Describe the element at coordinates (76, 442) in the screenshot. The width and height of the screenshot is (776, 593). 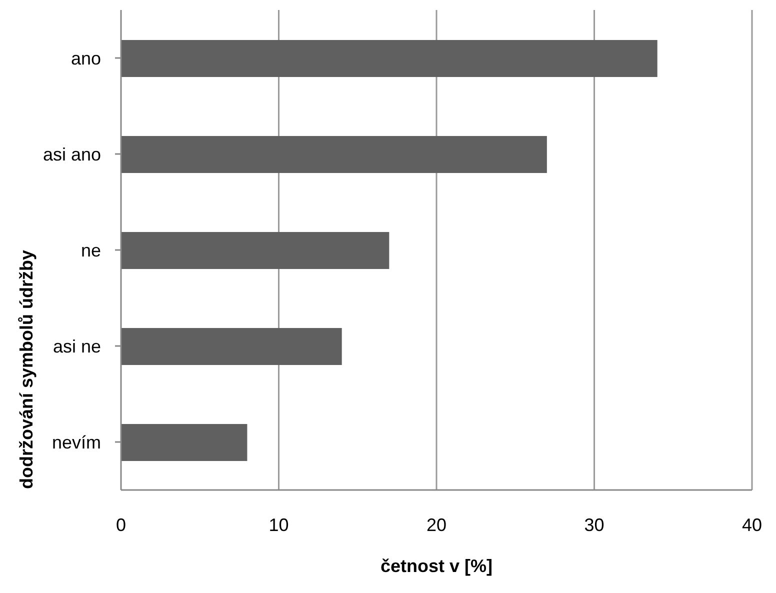
I see `y-tick-label: nevím` at that location.